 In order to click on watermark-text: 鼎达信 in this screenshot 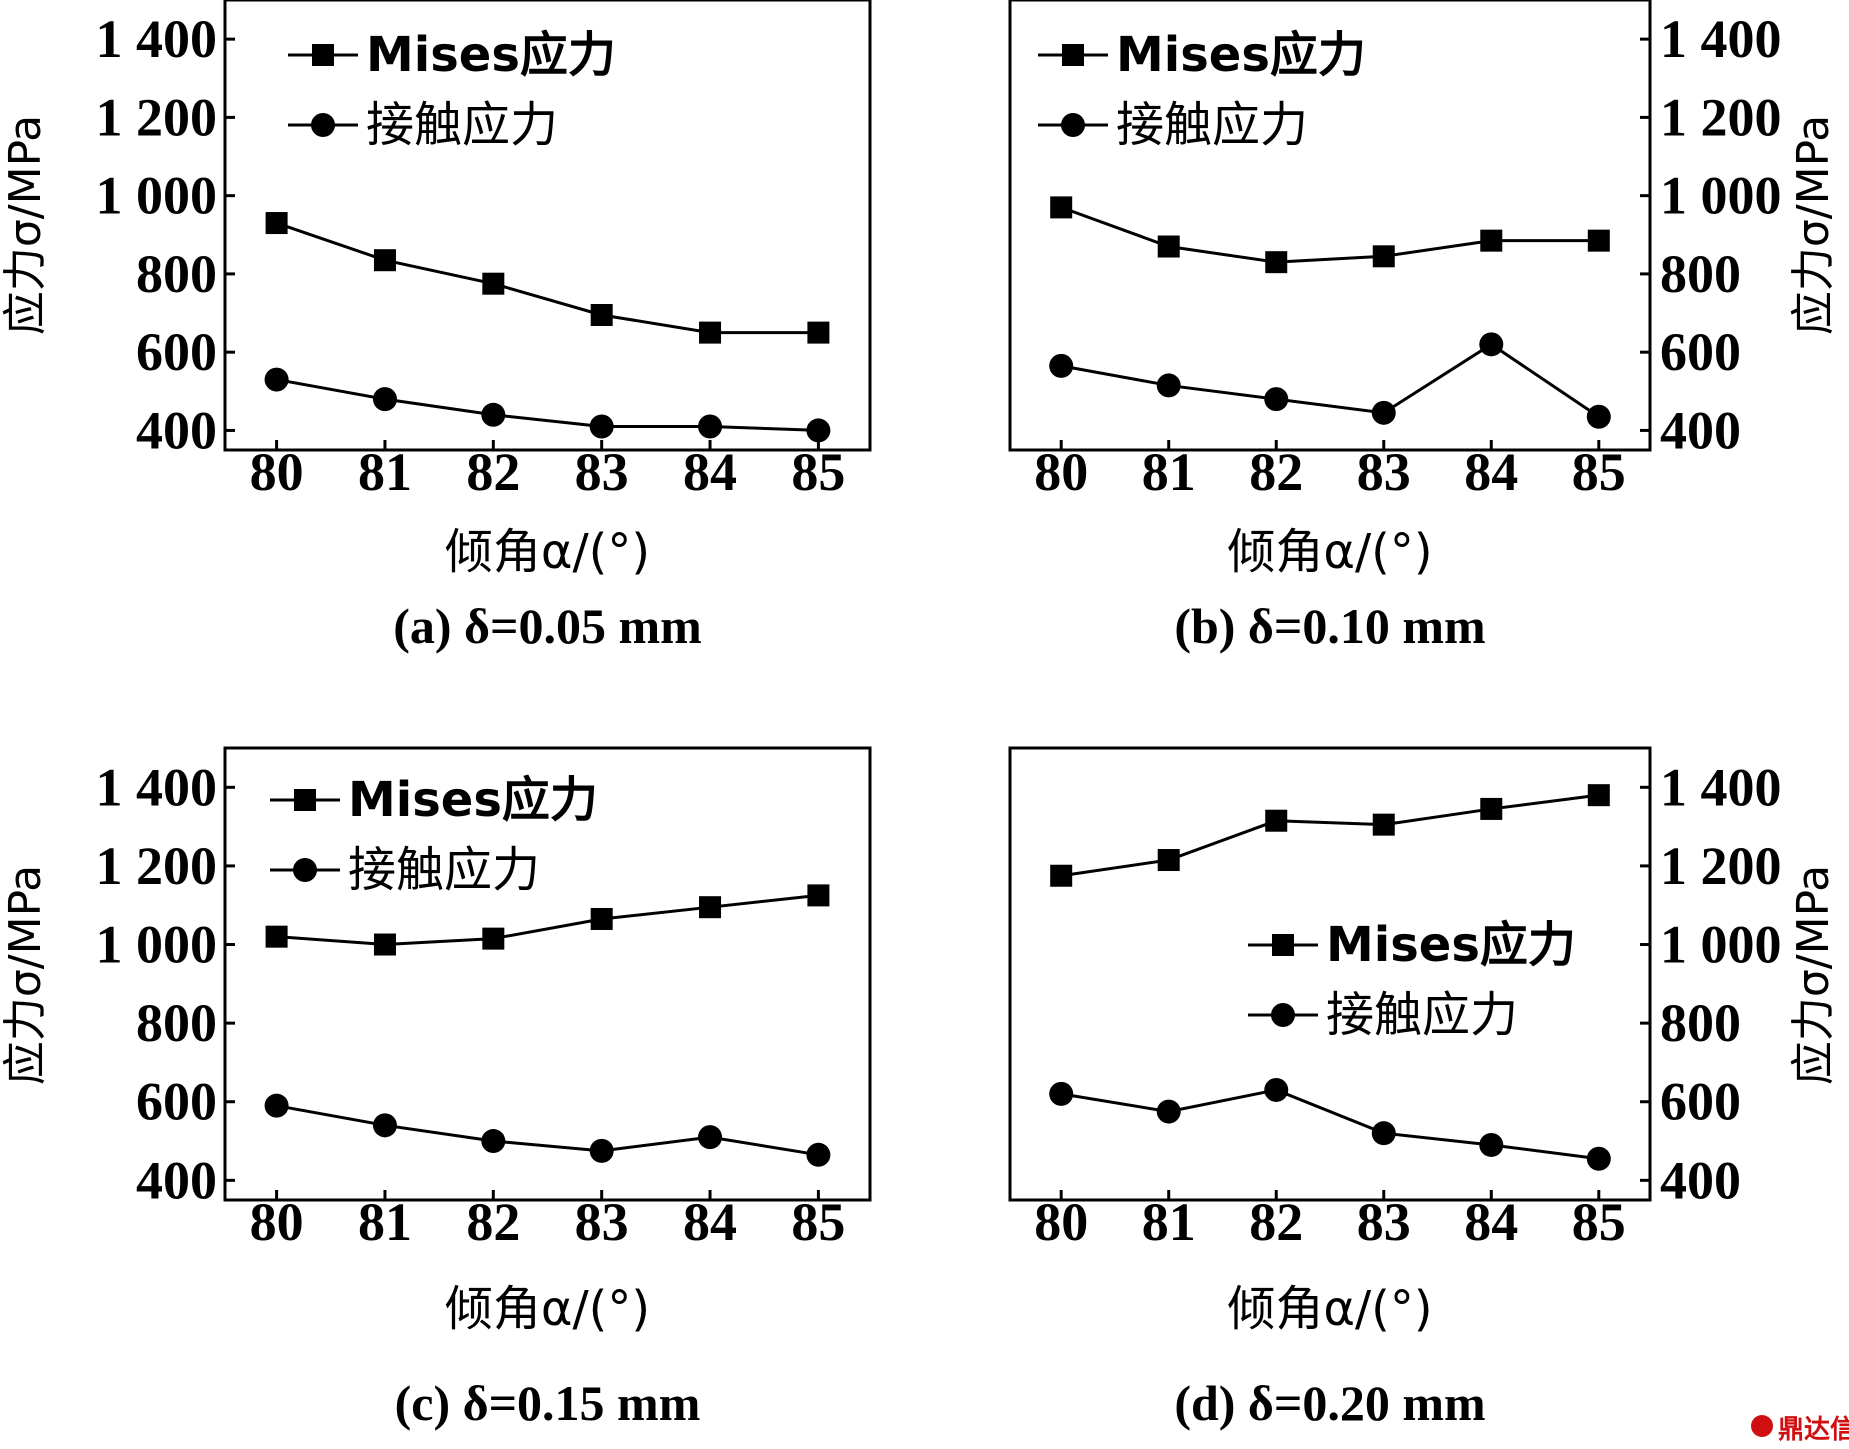, I will do `click(1813, 1430)`.